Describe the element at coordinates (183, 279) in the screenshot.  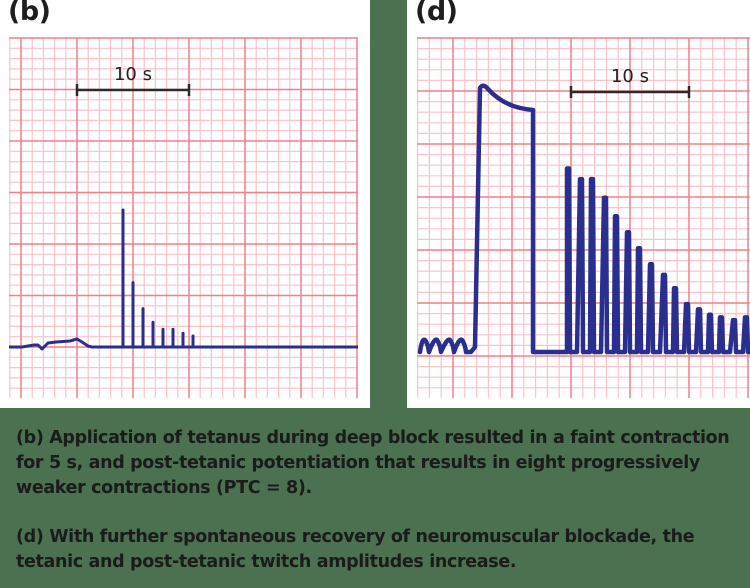
I see `trace-b` at that location.